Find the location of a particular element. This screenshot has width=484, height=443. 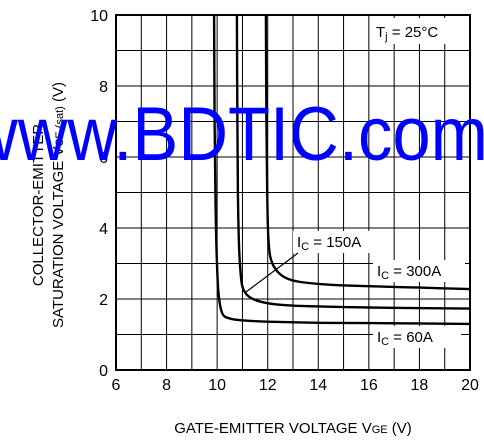

y-tick-label: 6 is located at coordinates (103, 158).